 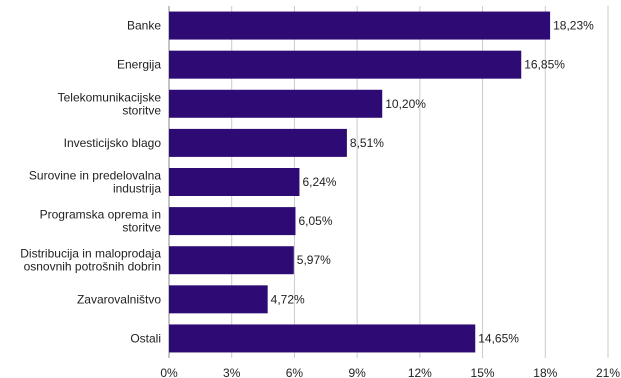 What do you see at coordinates (90, 254) in the screenshot?
I see `category-label-line: Distribucija in maloprodaja` at bounding box center [90, 254].